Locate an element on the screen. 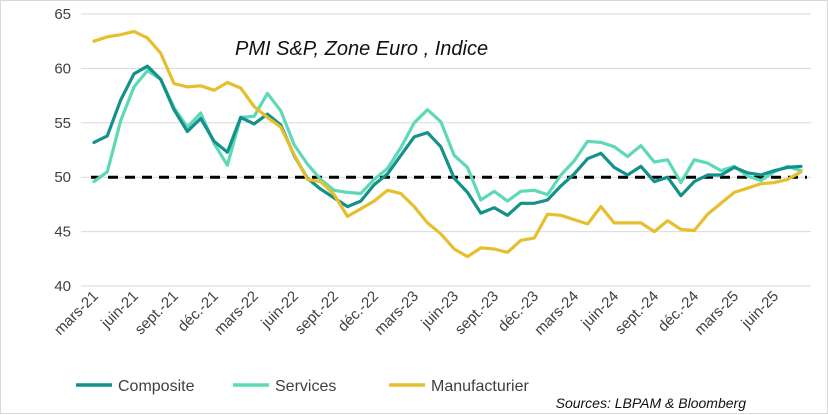 Image resolution: width=828 pixels, height=415 pixels. legend-label-manufacturier: Manufacturier is located at coordinates (480, 386).